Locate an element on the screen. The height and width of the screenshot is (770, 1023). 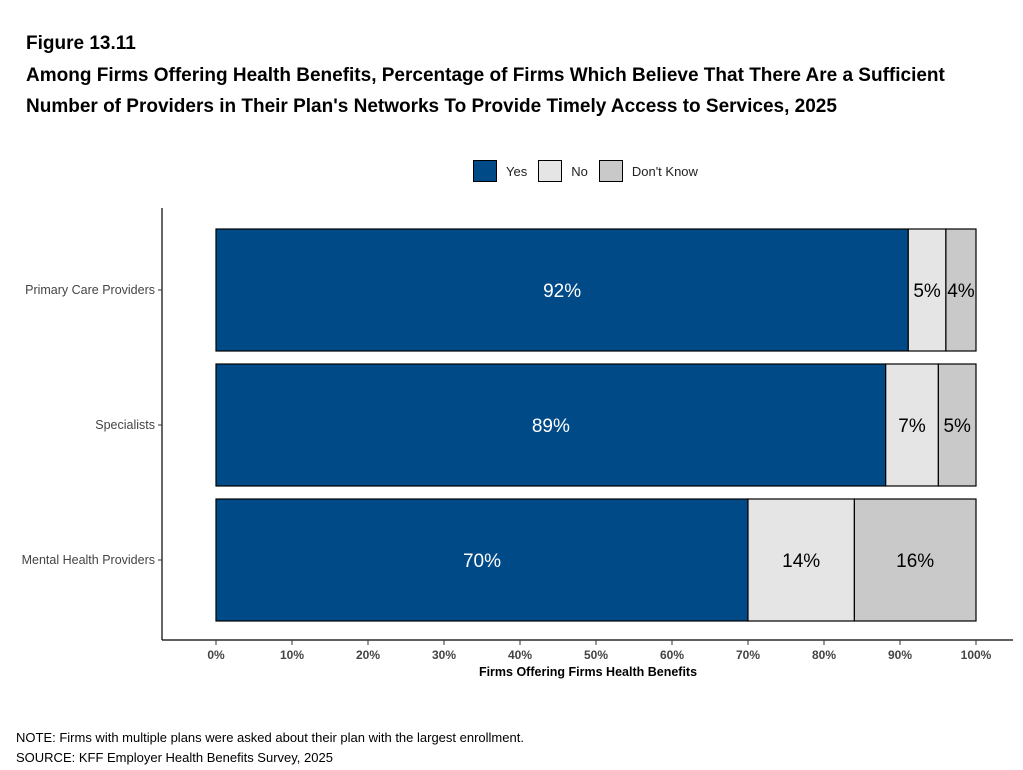
figure-label: Figure 13.11 is located at coordinates (81, 43).